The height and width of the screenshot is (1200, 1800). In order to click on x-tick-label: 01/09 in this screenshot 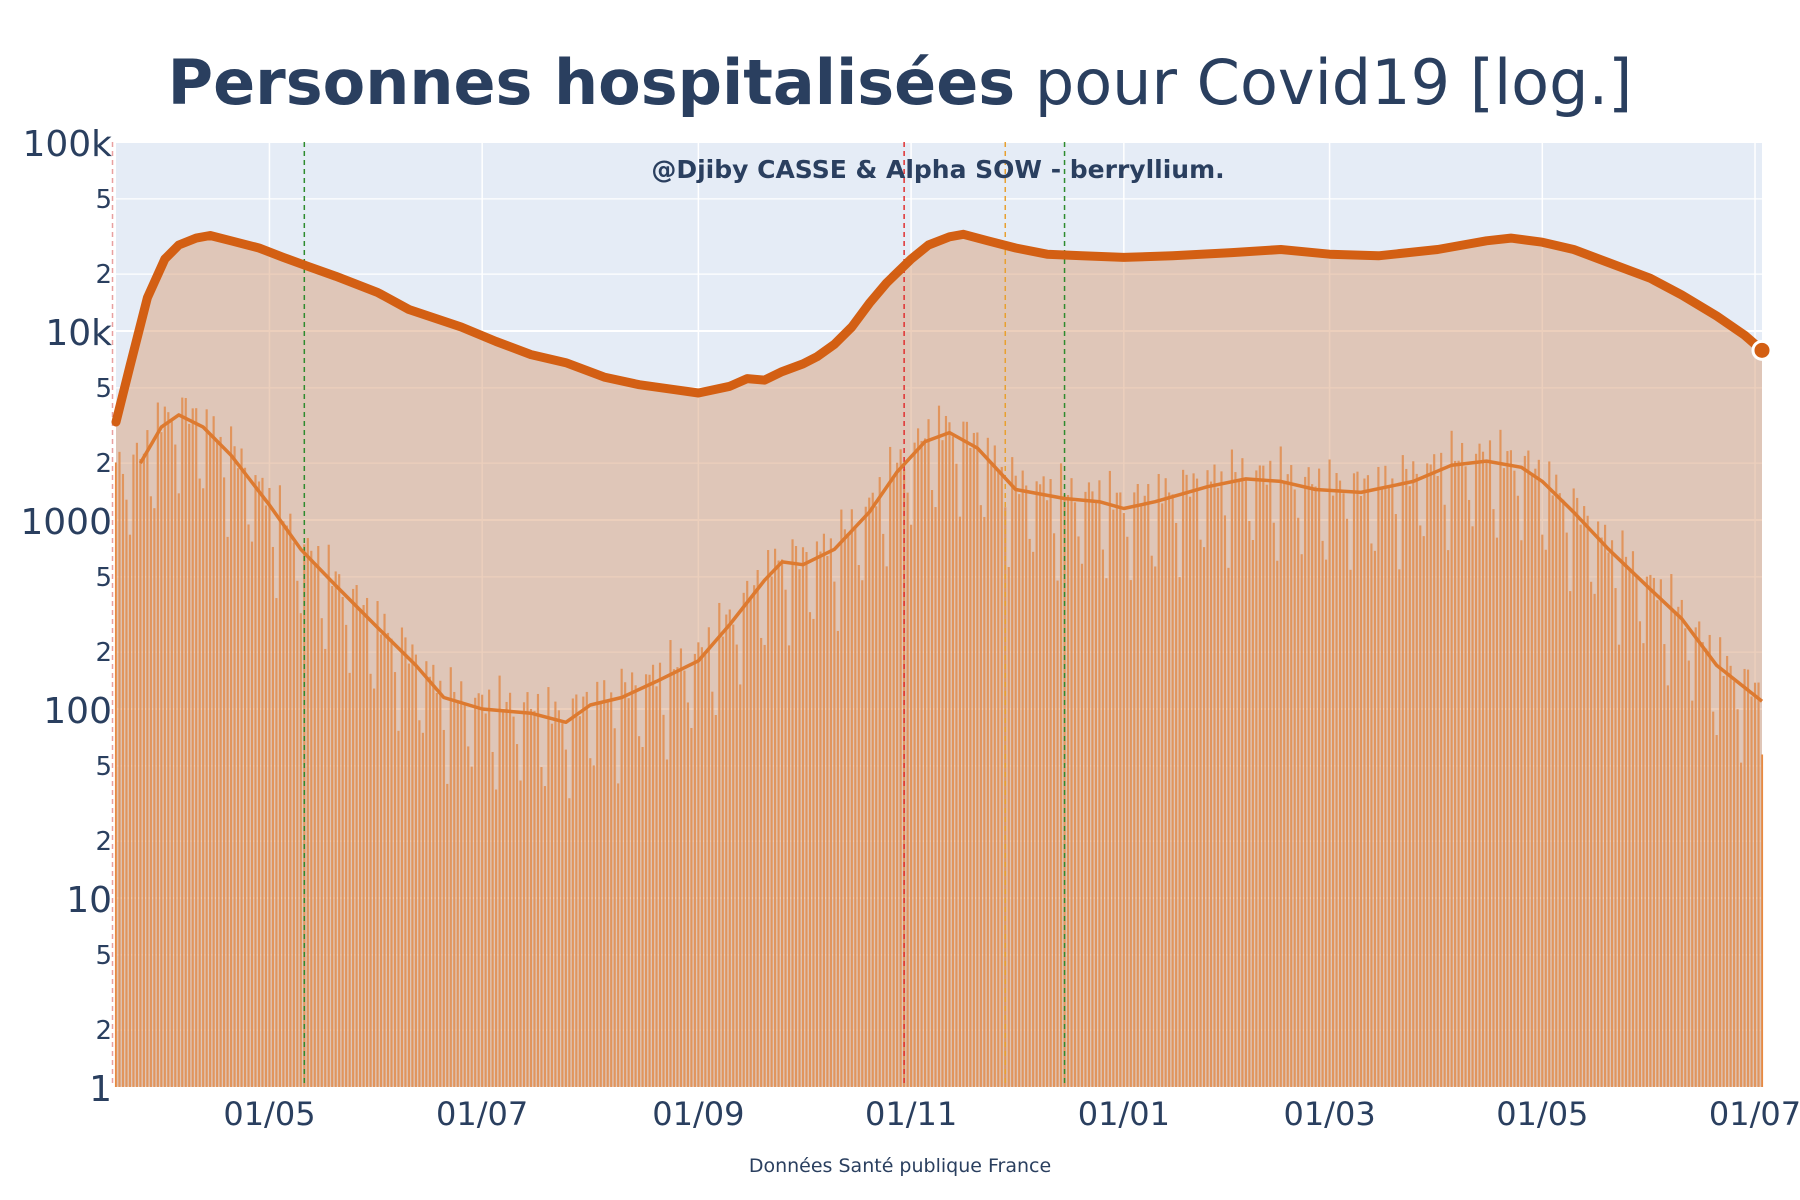, I will do `click(698, 1114)`.